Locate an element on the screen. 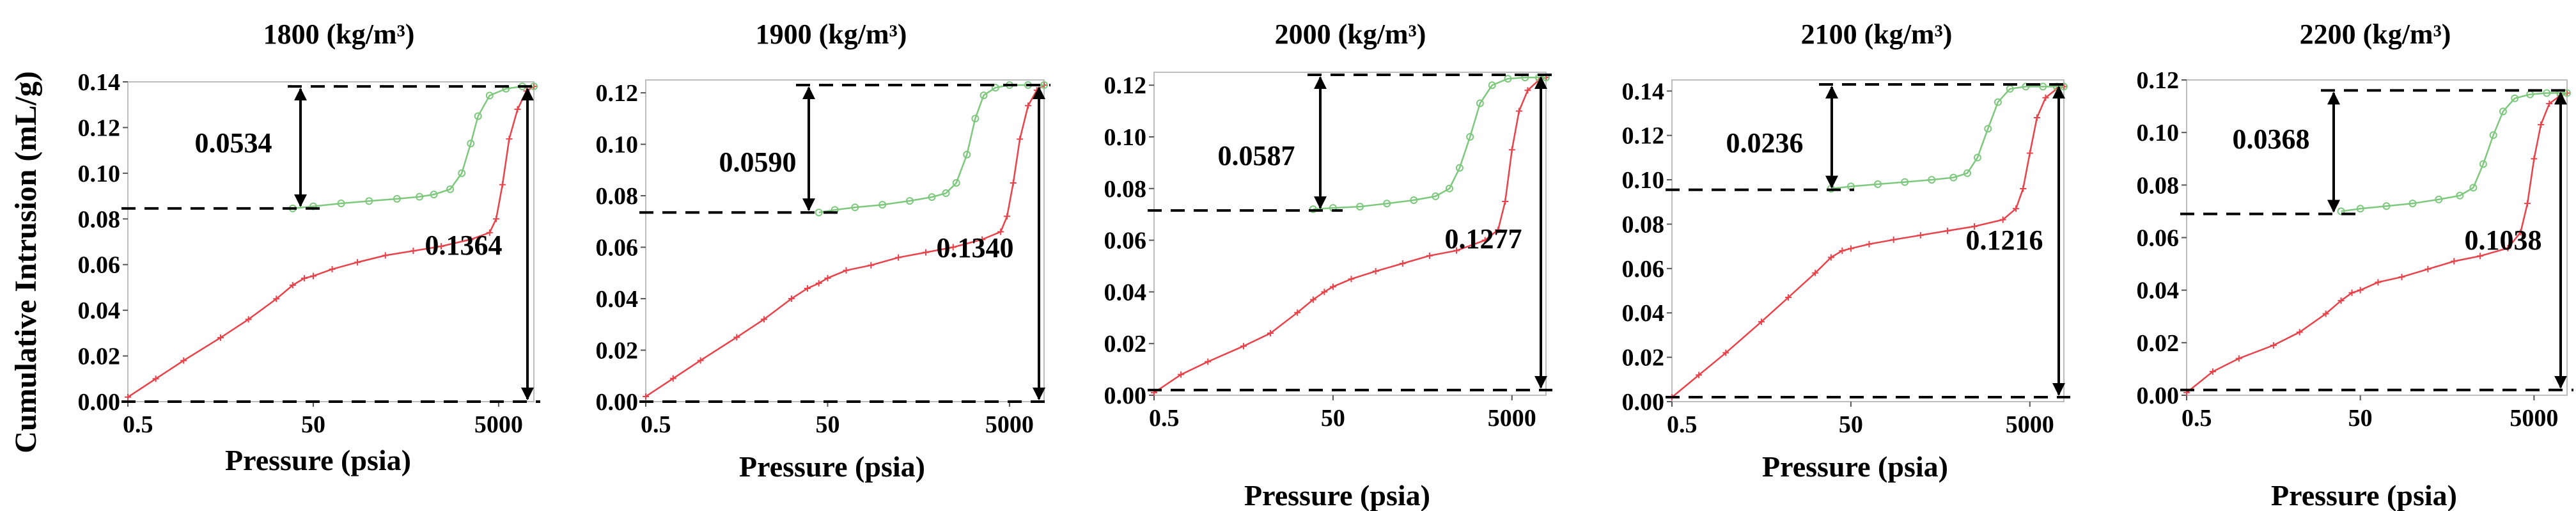 Image resolution: width=2576 pixels, height=511 pixels. hysteresis-value-label: 0.0590 is located at coordinates (758, 162).